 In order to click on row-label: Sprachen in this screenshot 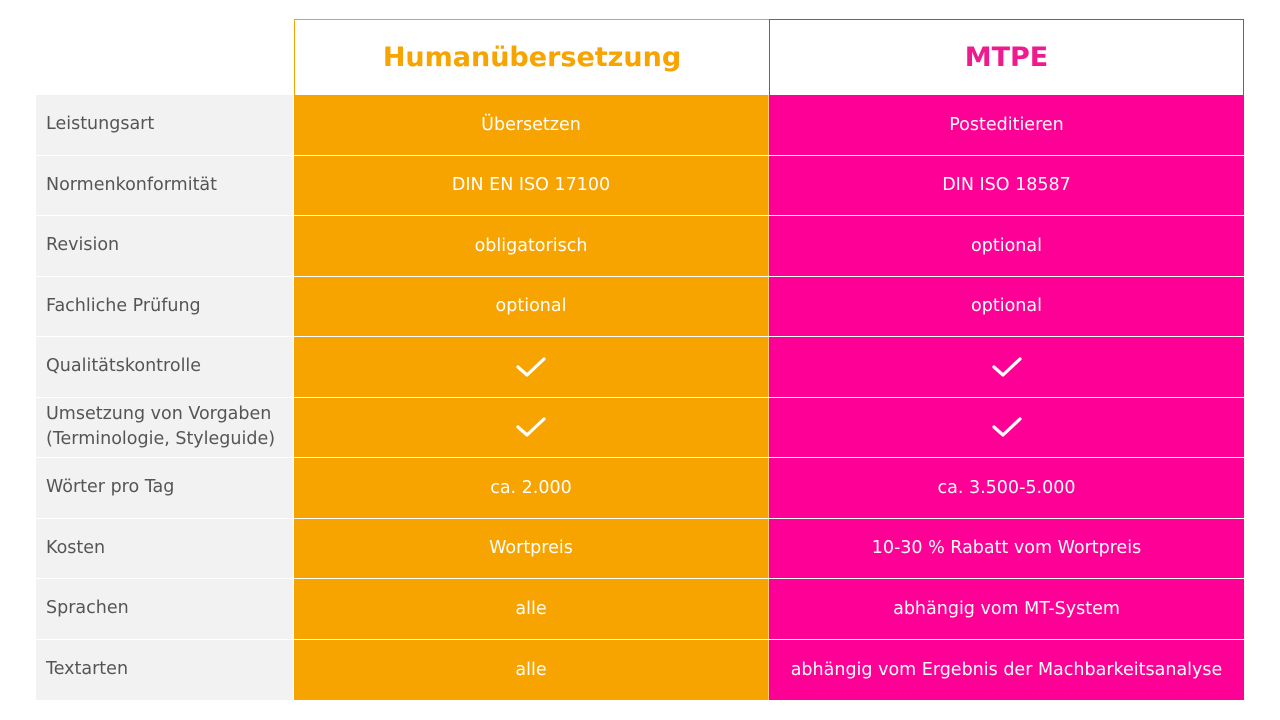, I will do `click(165, 609)`.